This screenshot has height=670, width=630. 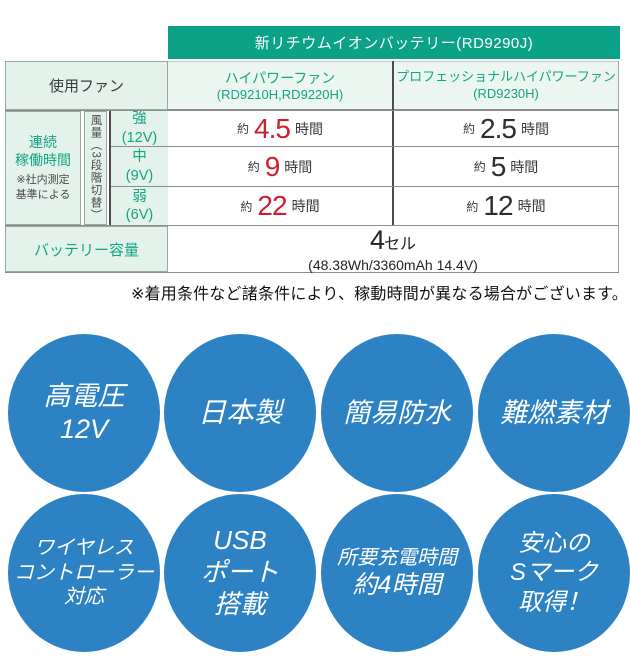 I want to click on battery-capacity-label: バッテリー容量, so click(x=86, y=250).